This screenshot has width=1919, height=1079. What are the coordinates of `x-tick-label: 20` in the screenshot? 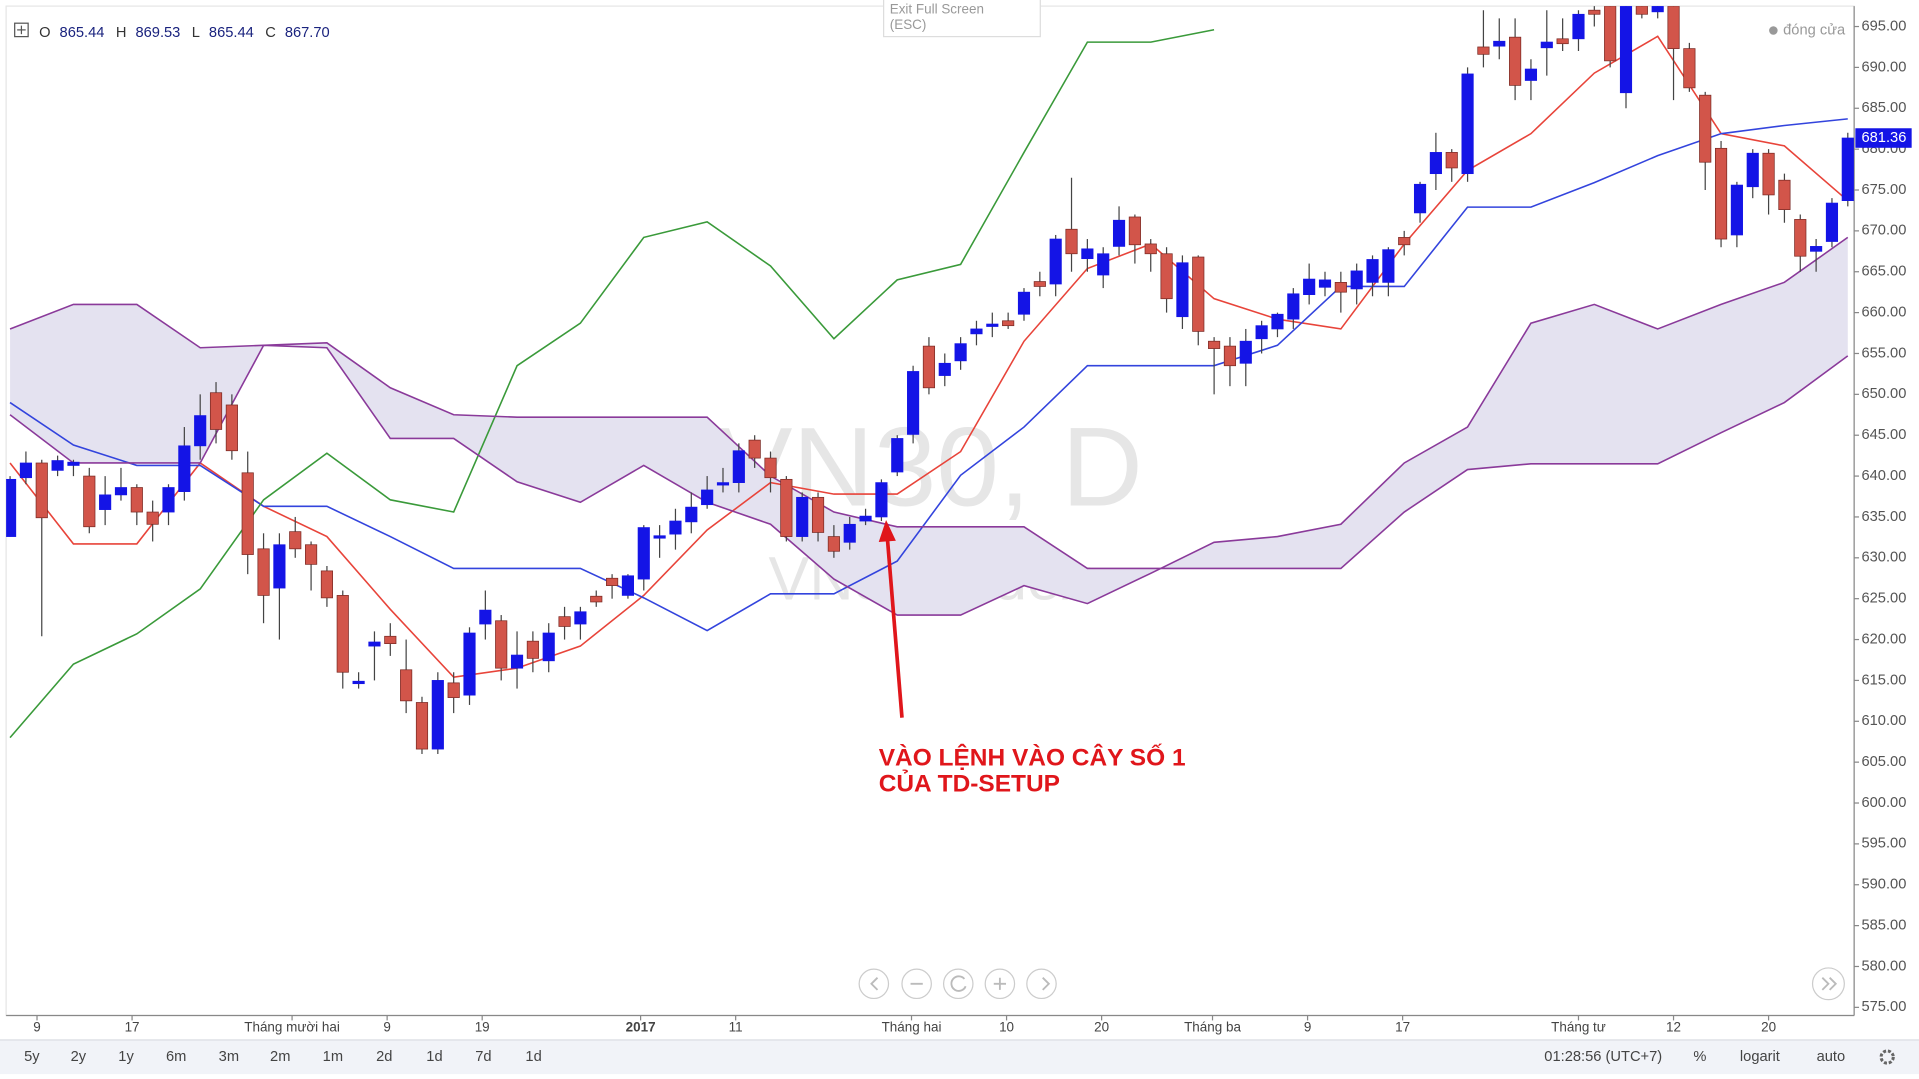 It's located at (1101, 1026).